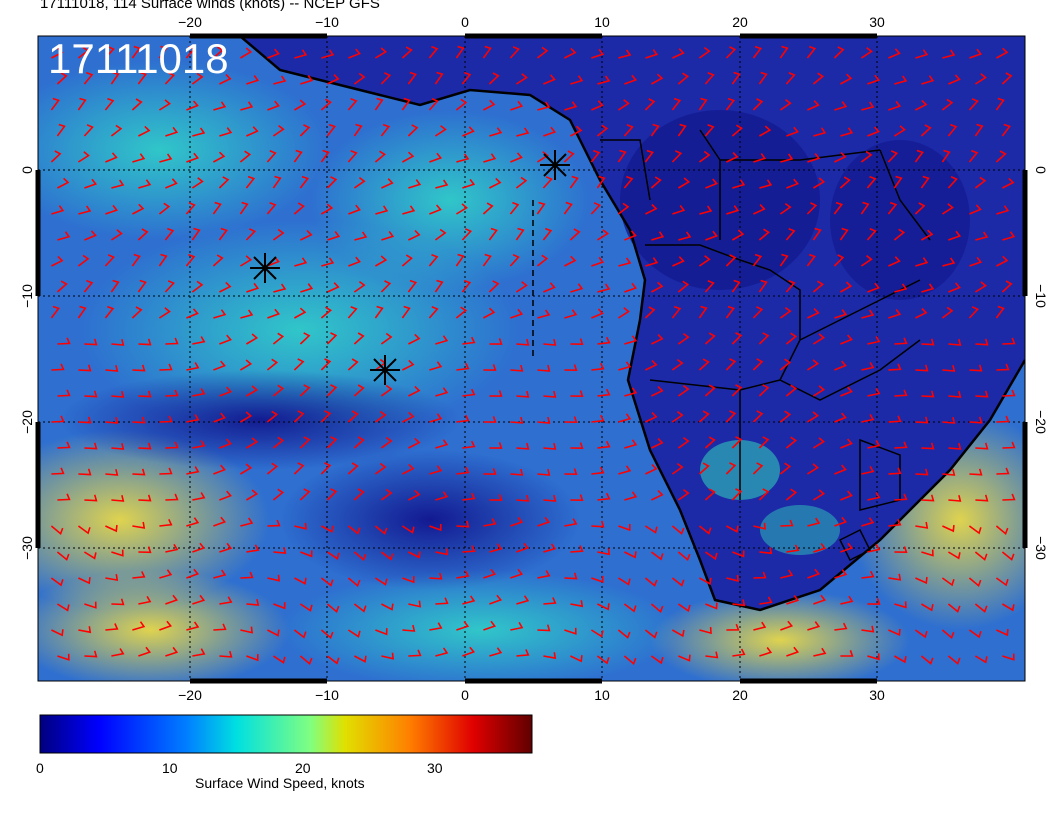  Describe the element at coordinates (877, 695) in the screenshot. I see `lon-tick-label: 30` at that location.